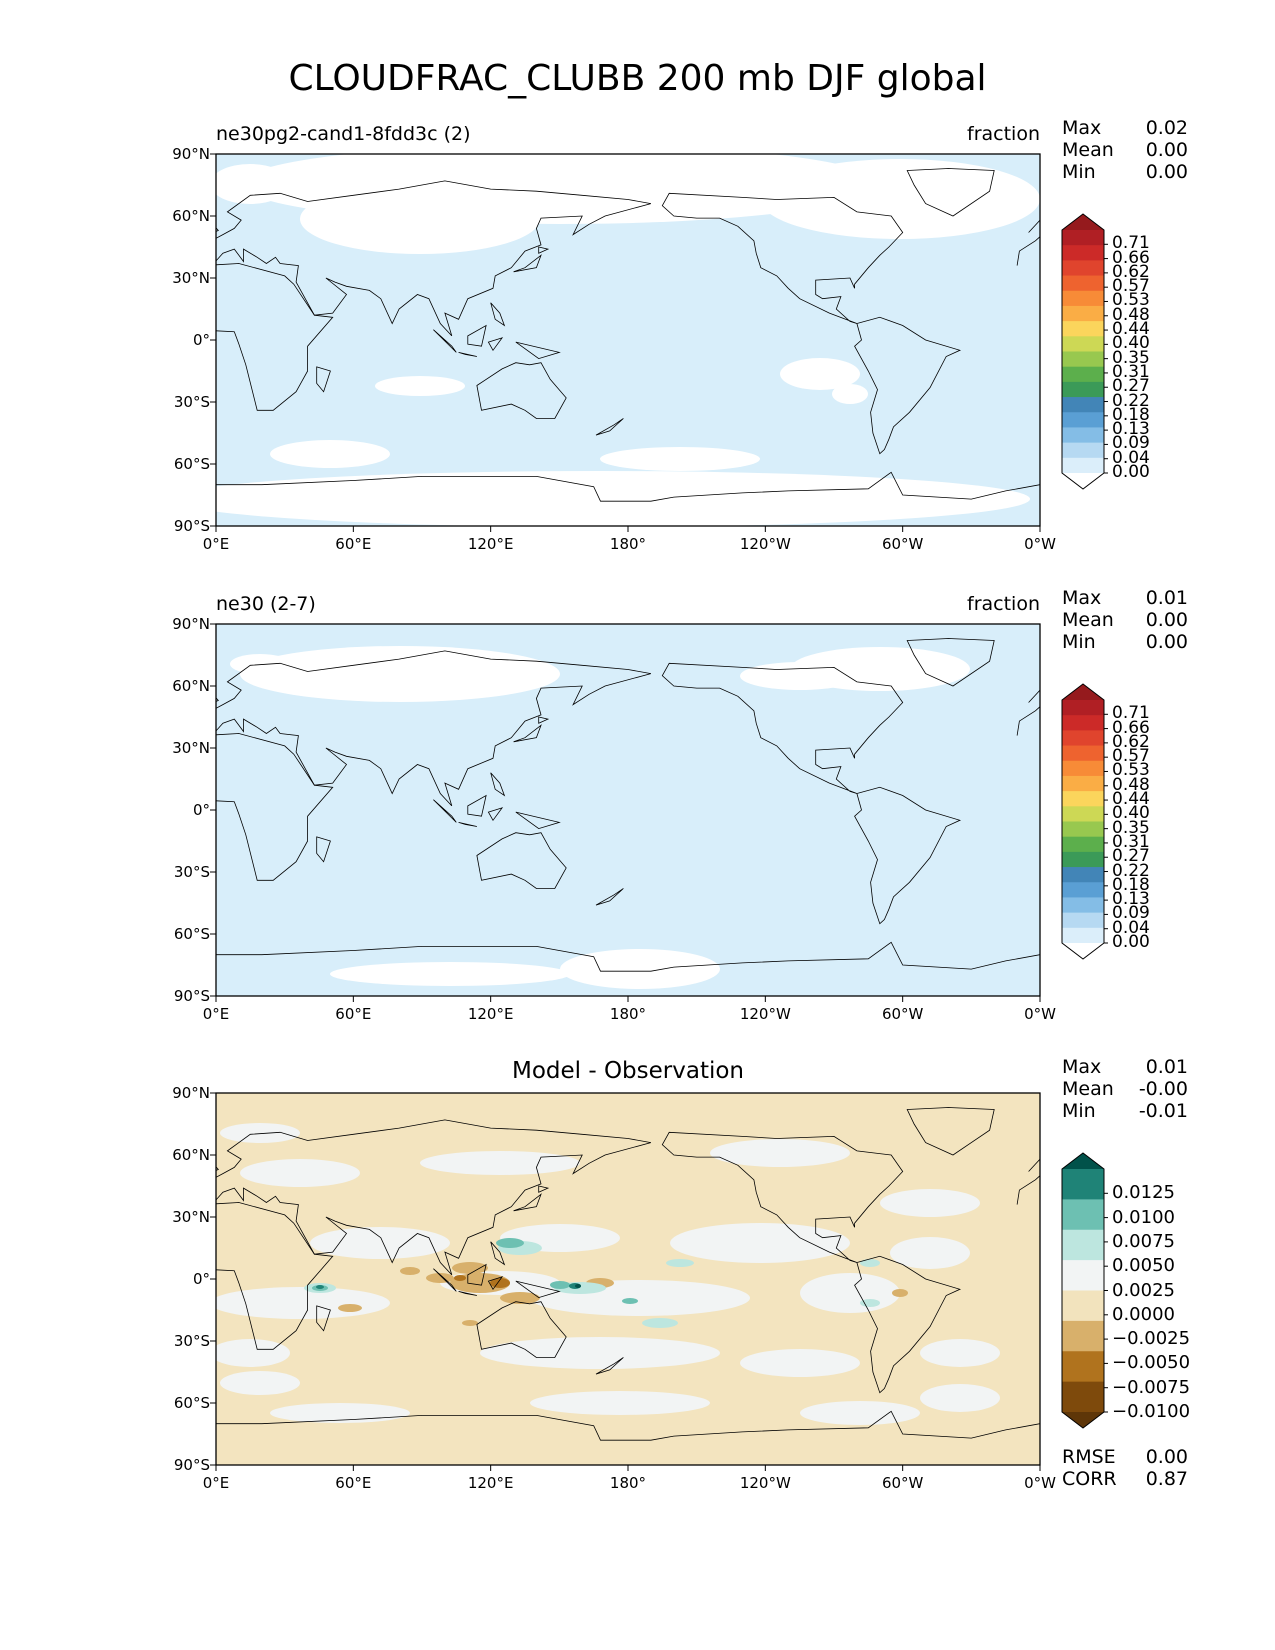 The width and height of the screenshot is (1275, 1650). Describe the element at coordinates (1083, 692) in the screenshot. I see `colorbar-extend-max` at that location.